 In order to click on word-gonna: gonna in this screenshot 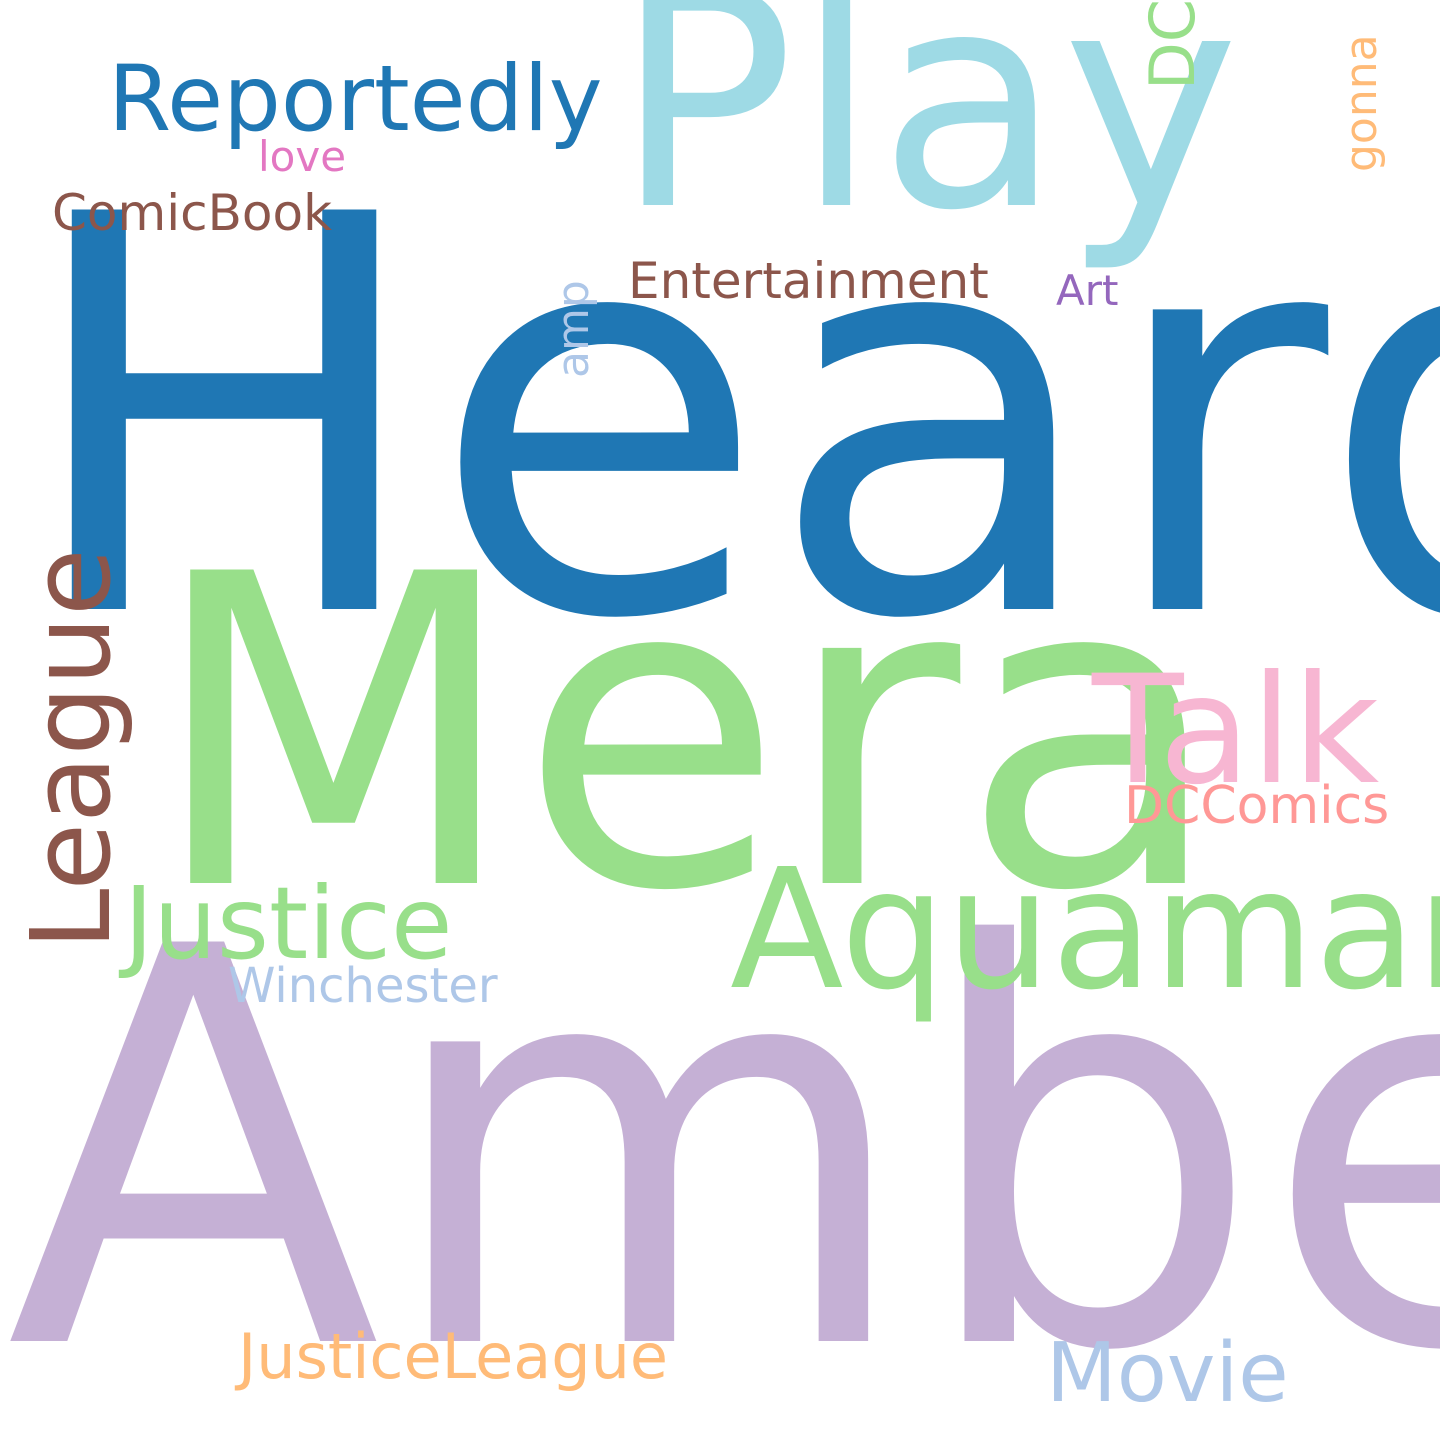, I will do `click(1361, 103)`.